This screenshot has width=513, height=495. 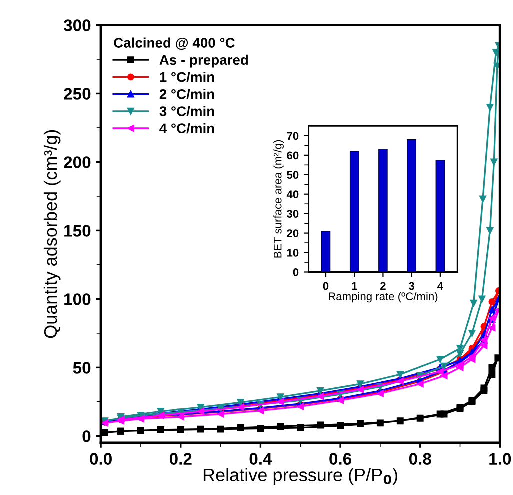 I want to click on y-tick-label: 70, so click(x=293, y=136).